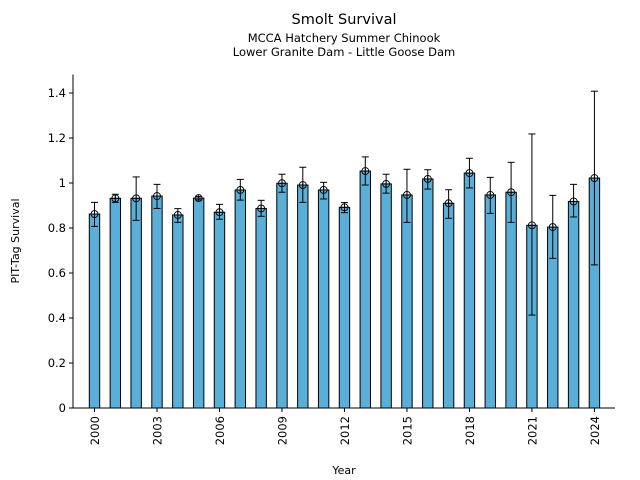  What do you see at coordinates (94, 311) in the screenshot?
I see `bar-2000` at bounding box center [94, 311].